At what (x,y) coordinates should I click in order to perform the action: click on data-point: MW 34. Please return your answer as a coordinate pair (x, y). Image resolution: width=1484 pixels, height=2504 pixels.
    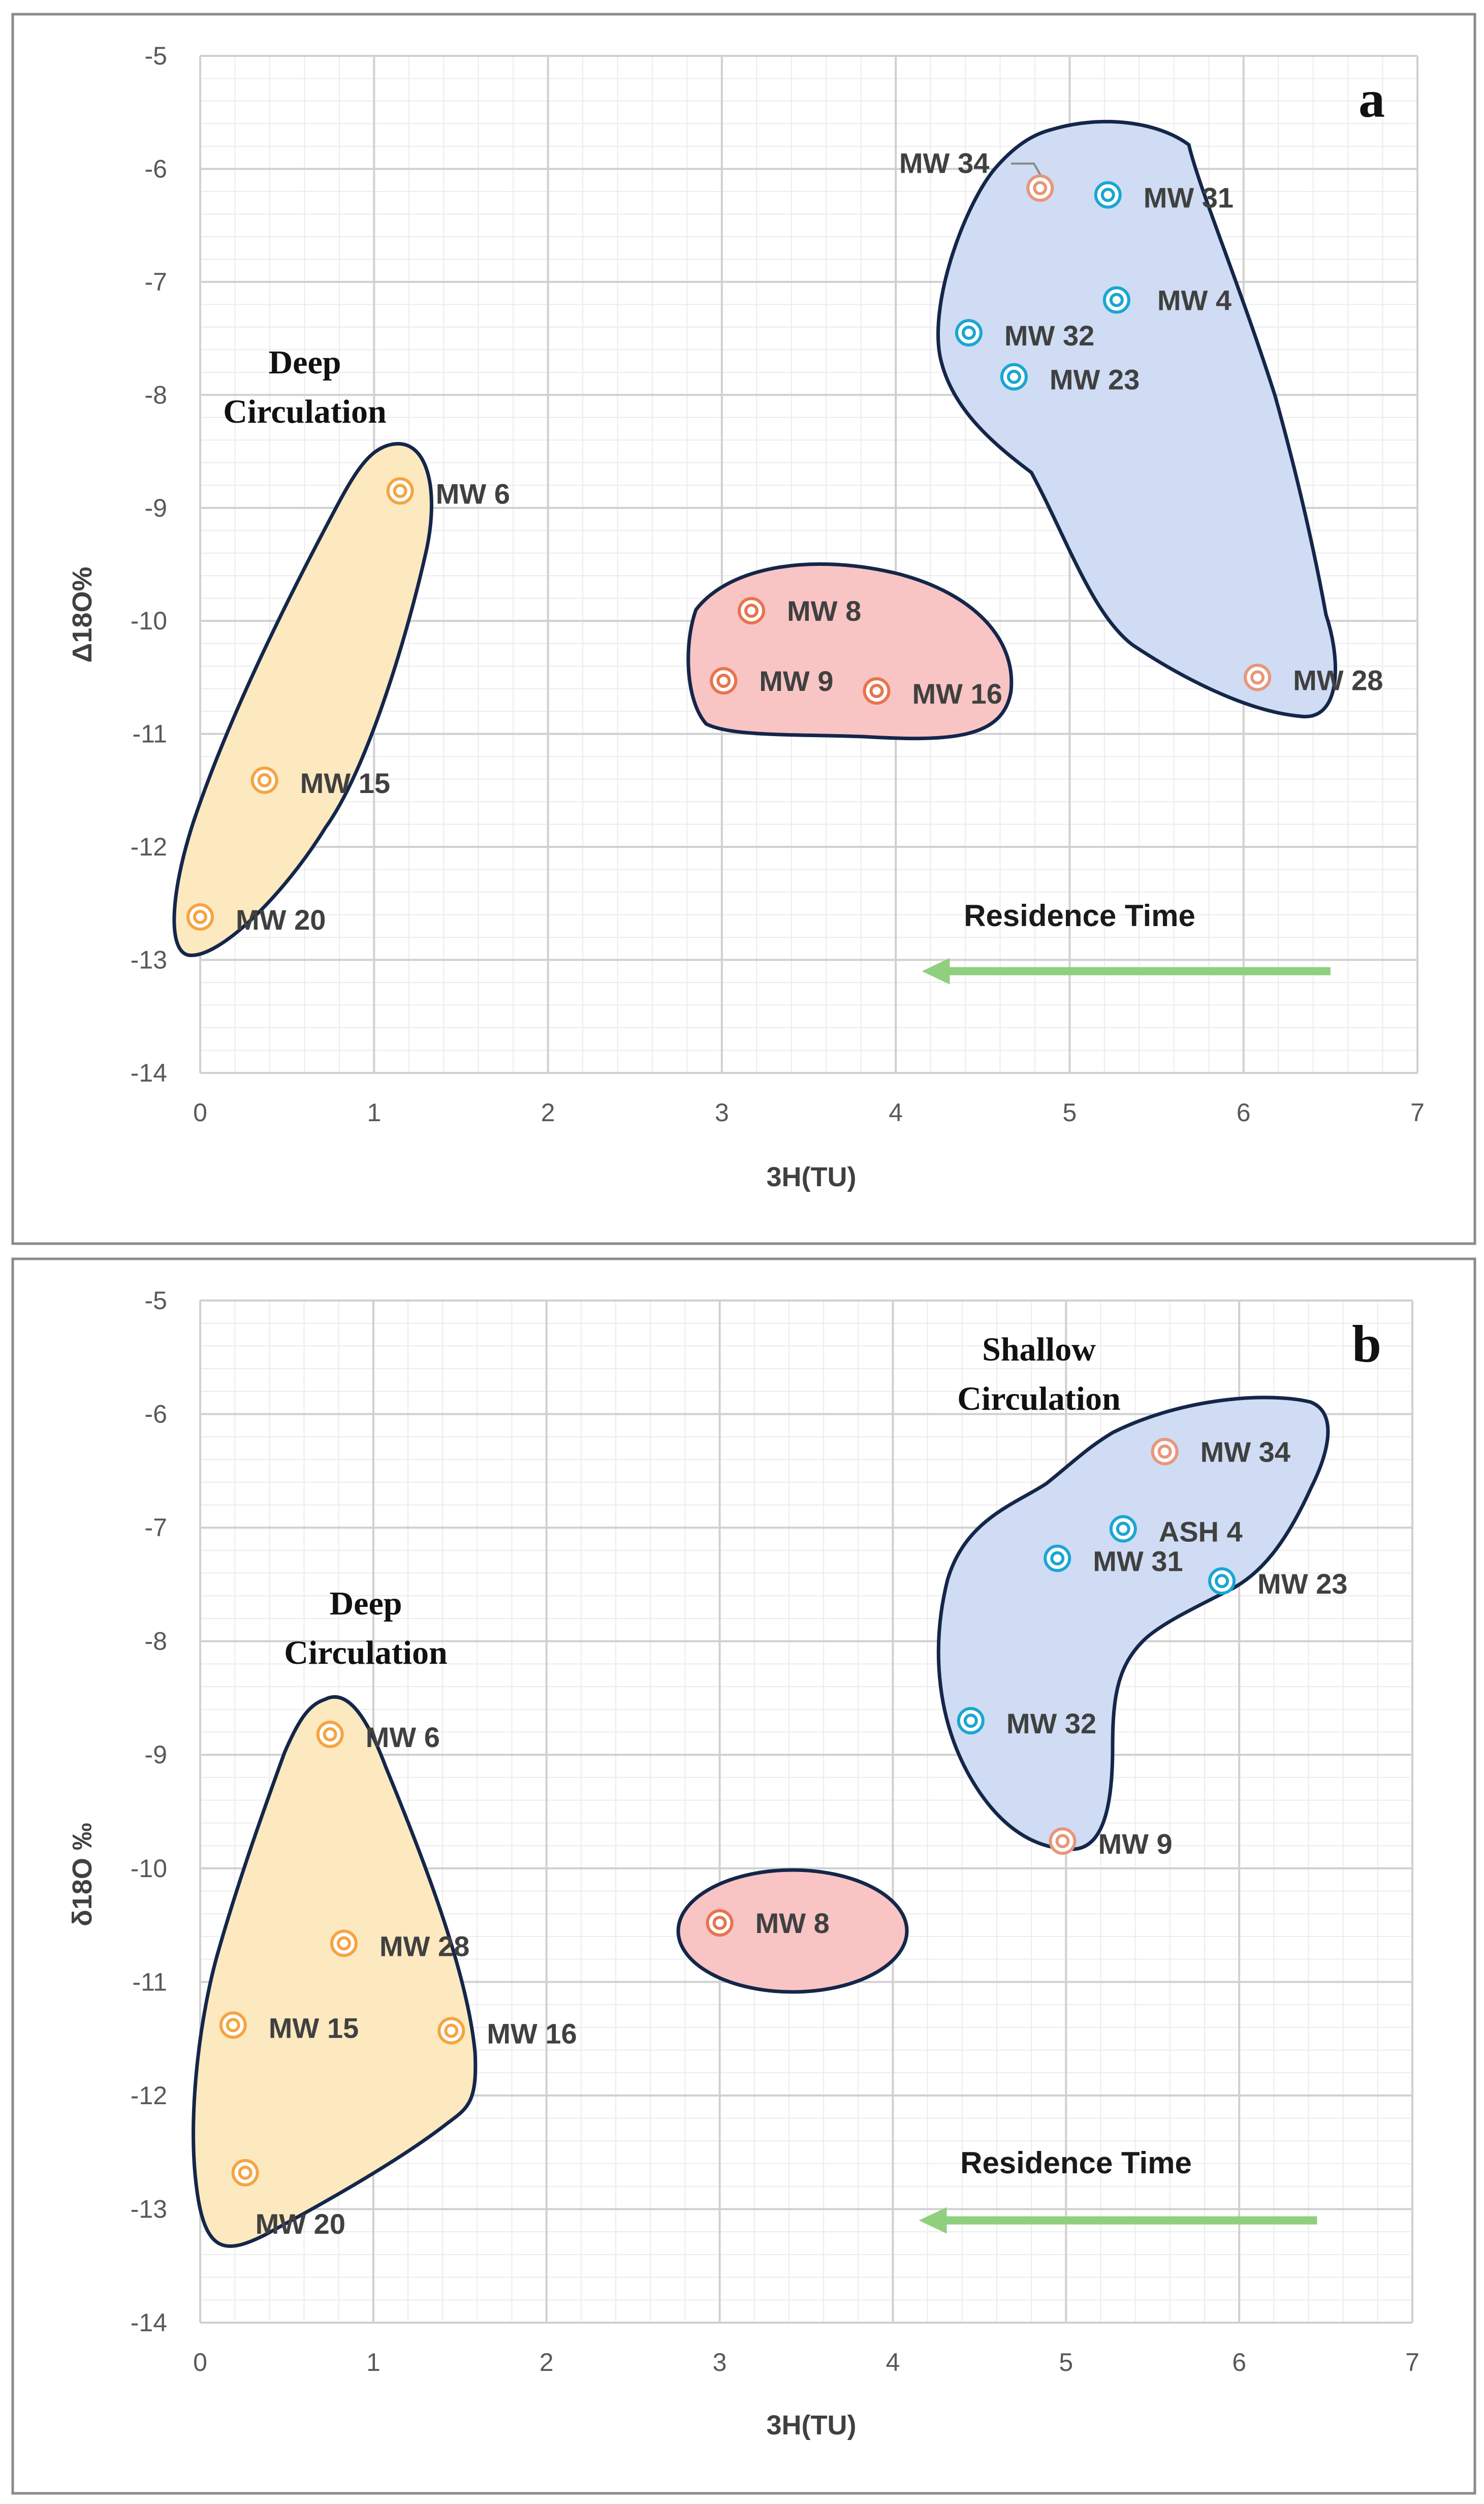
    Looking at the image, I should click on (976, 174).